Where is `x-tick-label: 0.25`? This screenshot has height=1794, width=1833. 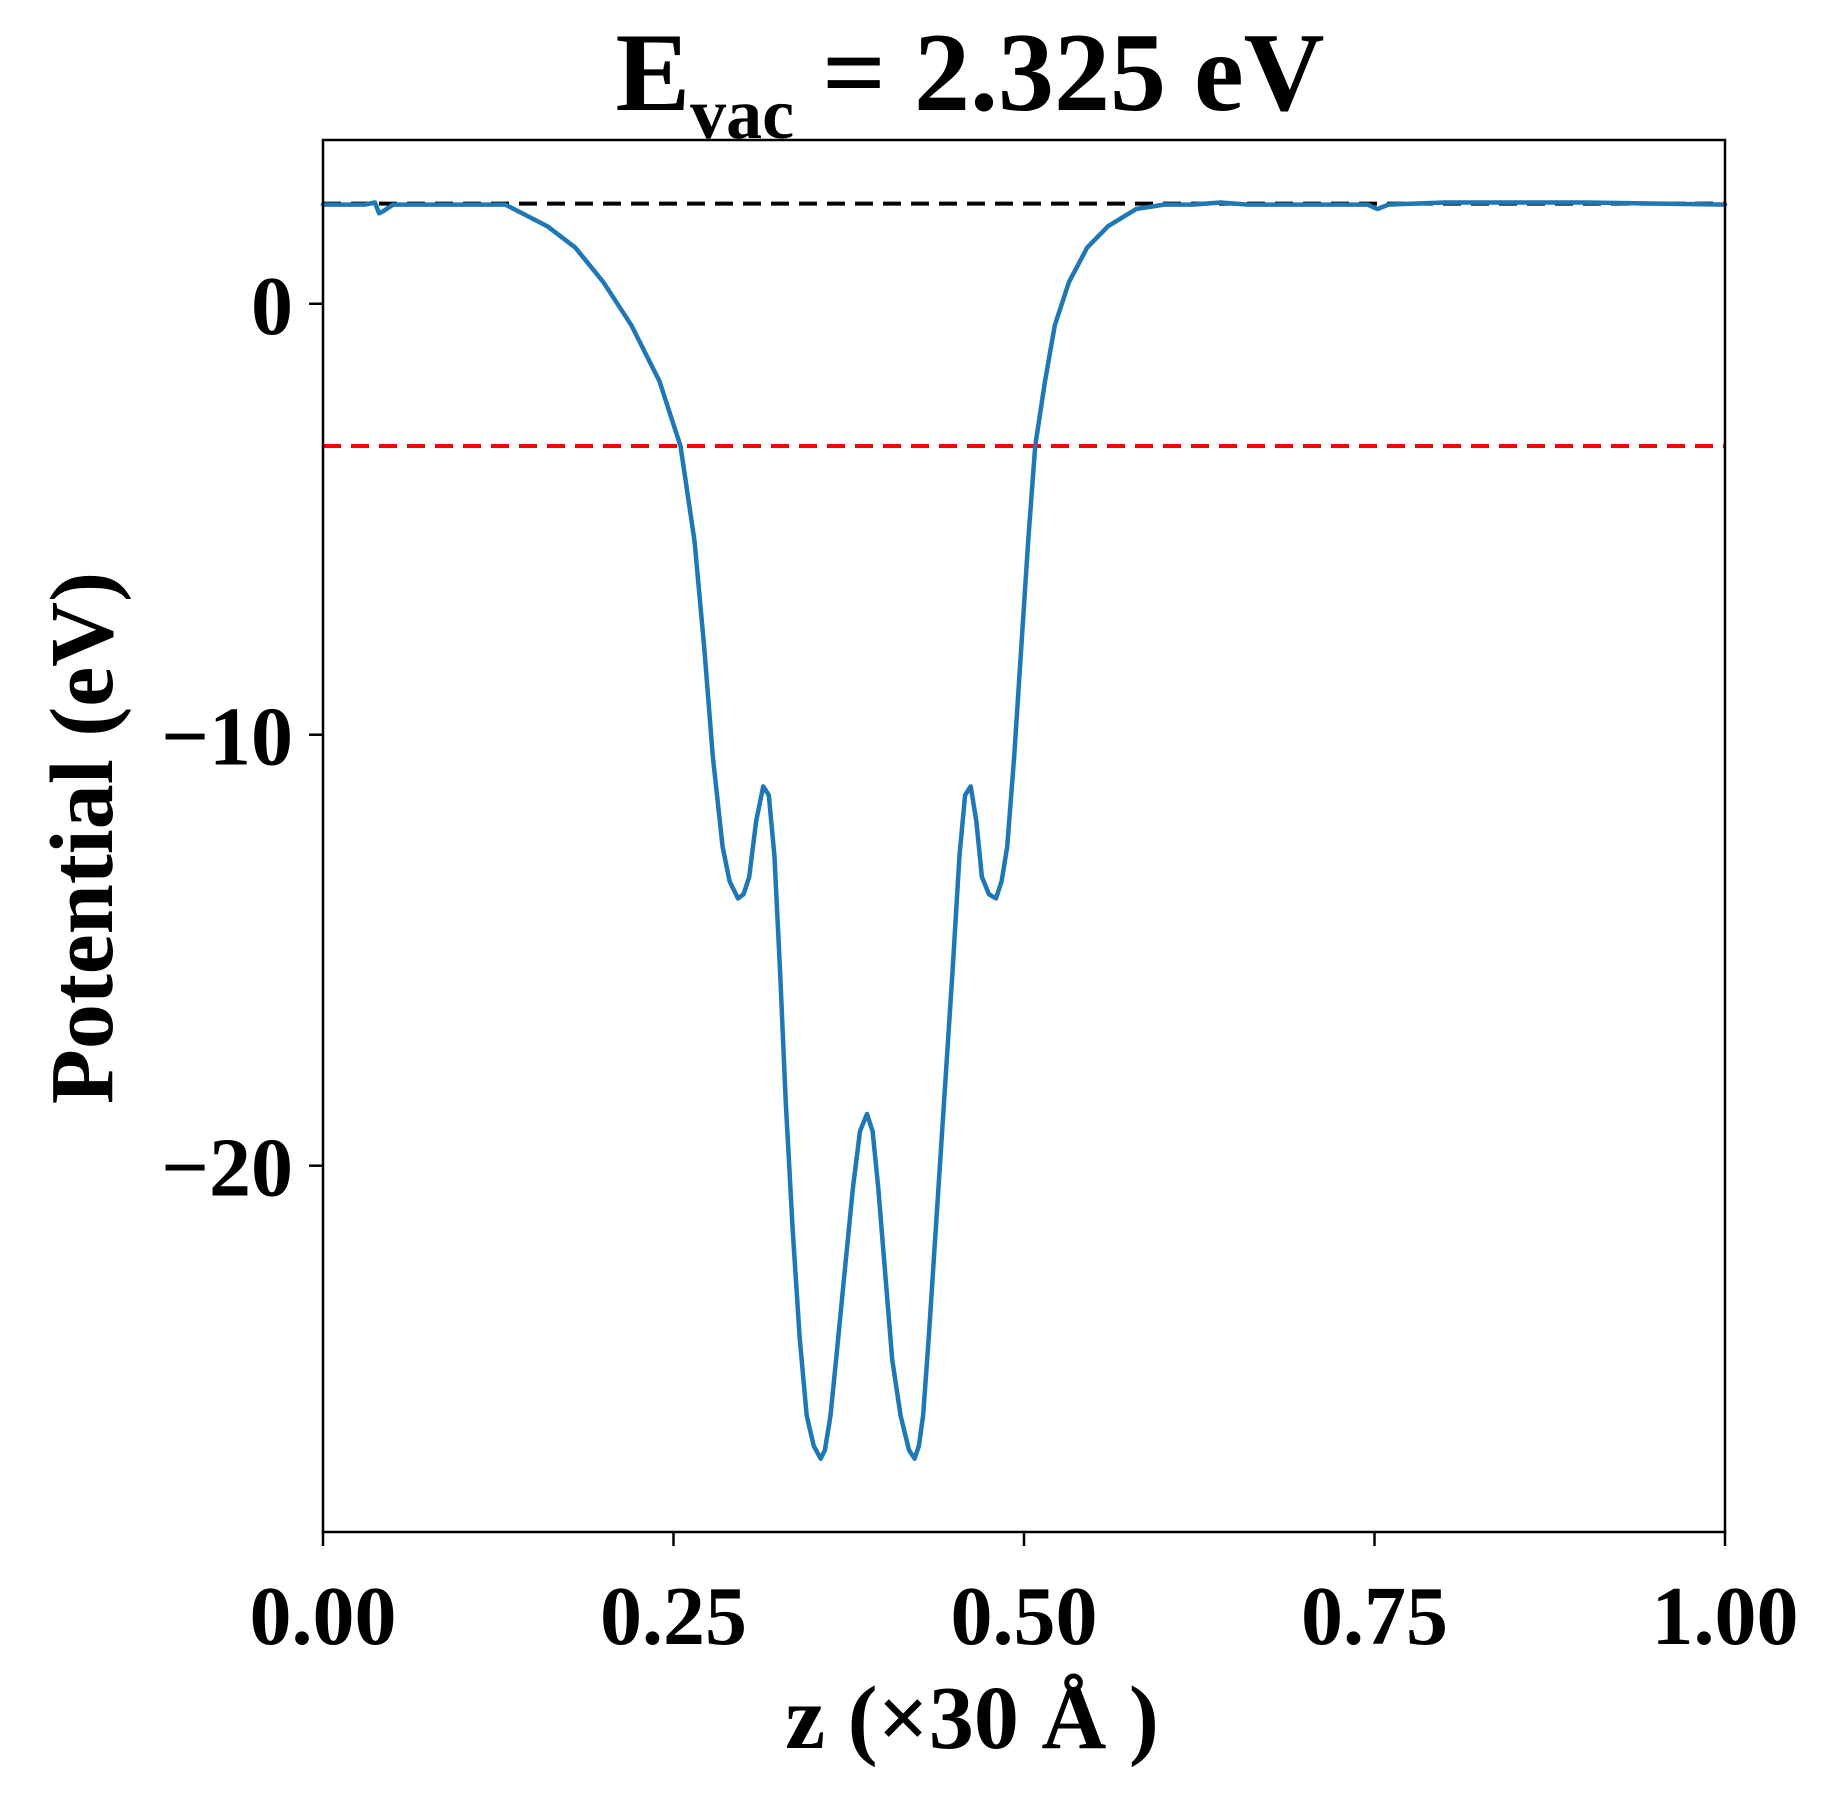
x-tick-label: 0.25 is located at coordinates (673, 1616).